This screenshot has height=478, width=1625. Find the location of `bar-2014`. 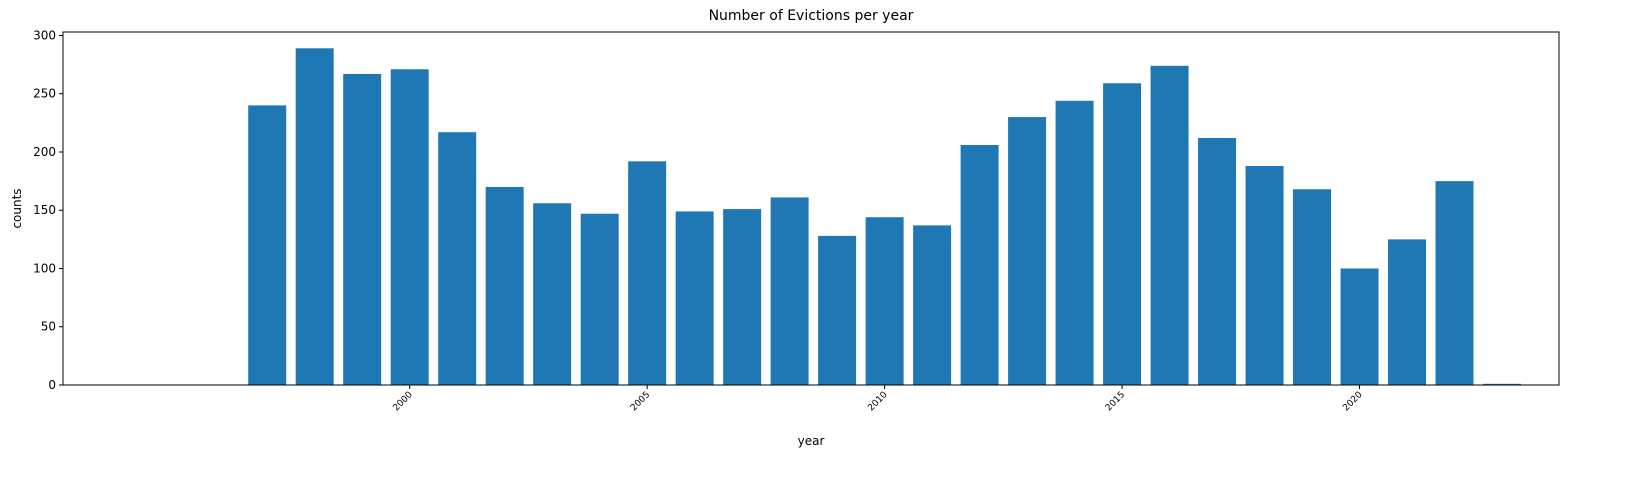

bar-2014 is located at coordinates (1074, 243).